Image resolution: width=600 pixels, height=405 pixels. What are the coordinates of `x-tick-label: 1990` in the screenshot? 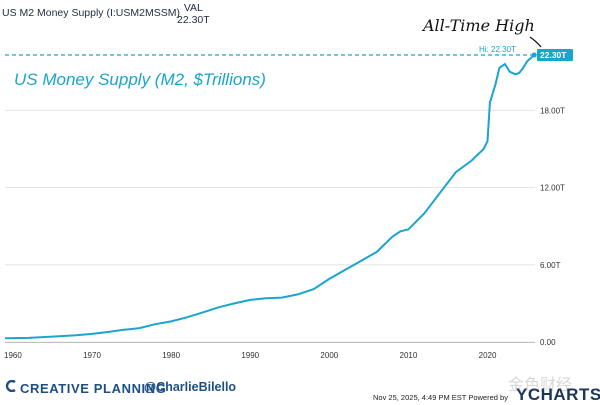 It's located at (250, 355).